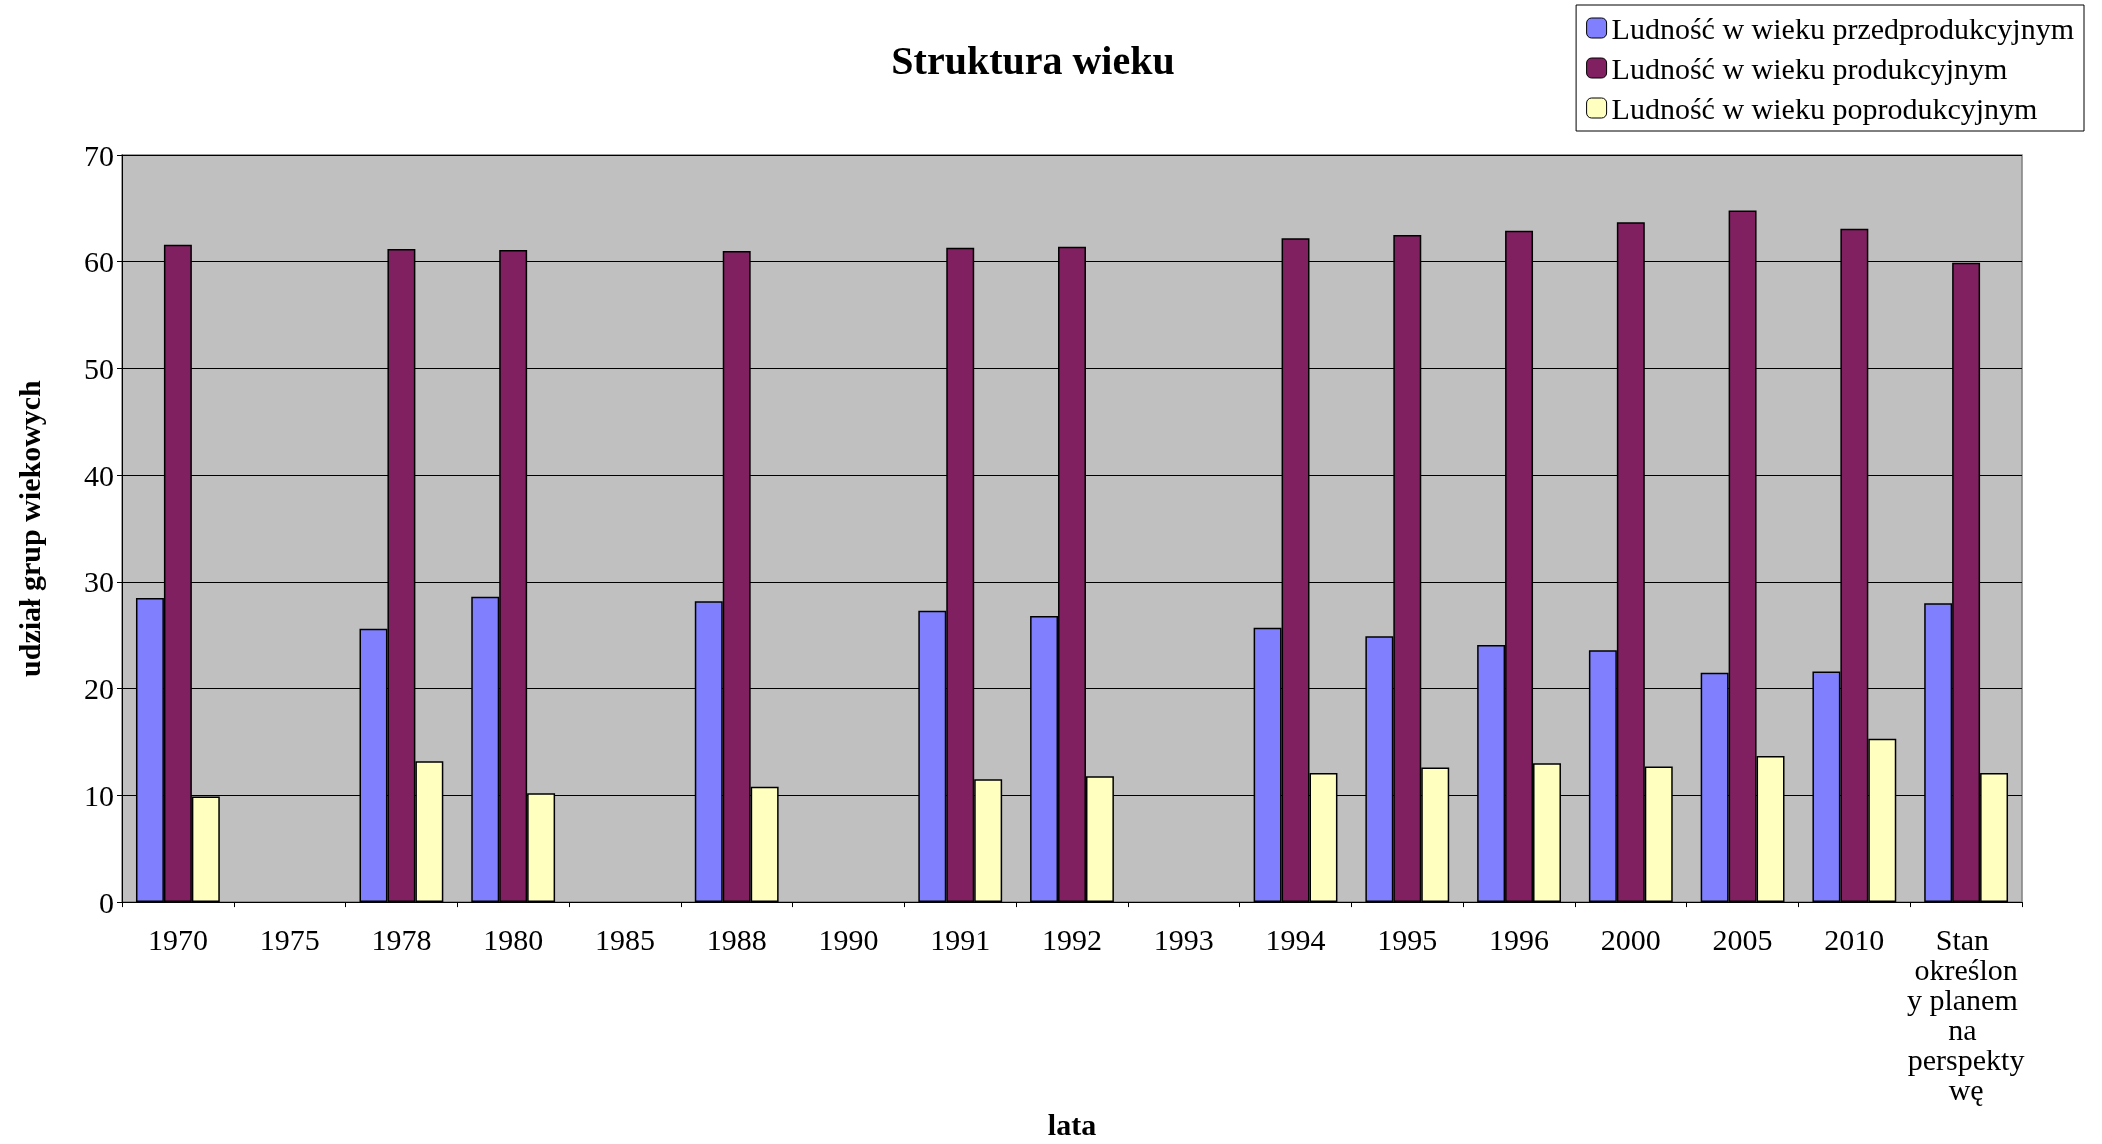 The width and height of the screenshot is (2102, 1144). Describe the element at coordinates (1407, 939) in the screenshot. I see `x-tick-label: 1995` at that location.